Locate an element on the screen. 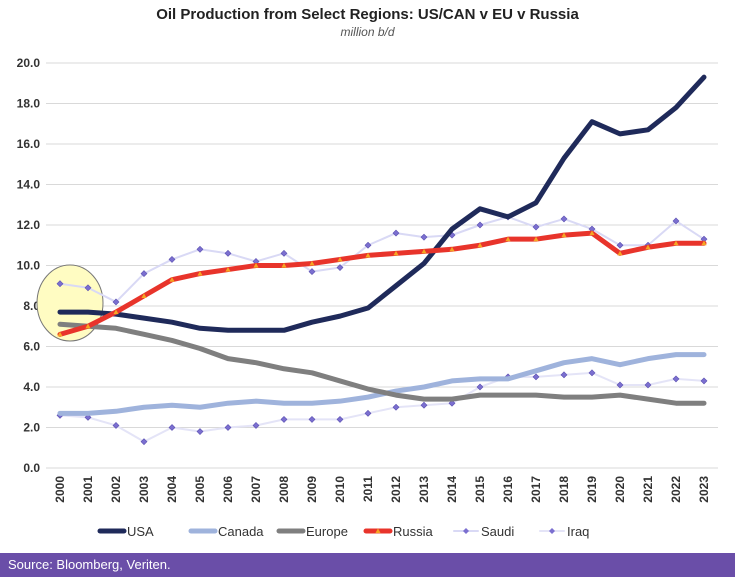 Image resolution: width=735 pixels, height=577 pixels. legend-label-usa: USA is located at coordinates (140, 531).